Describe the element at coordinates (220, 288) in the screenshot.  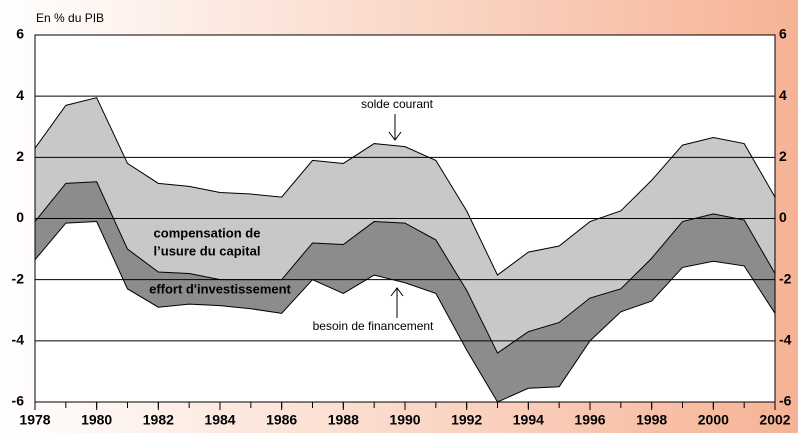
I see `area-label: effort d'investissement` at that location.